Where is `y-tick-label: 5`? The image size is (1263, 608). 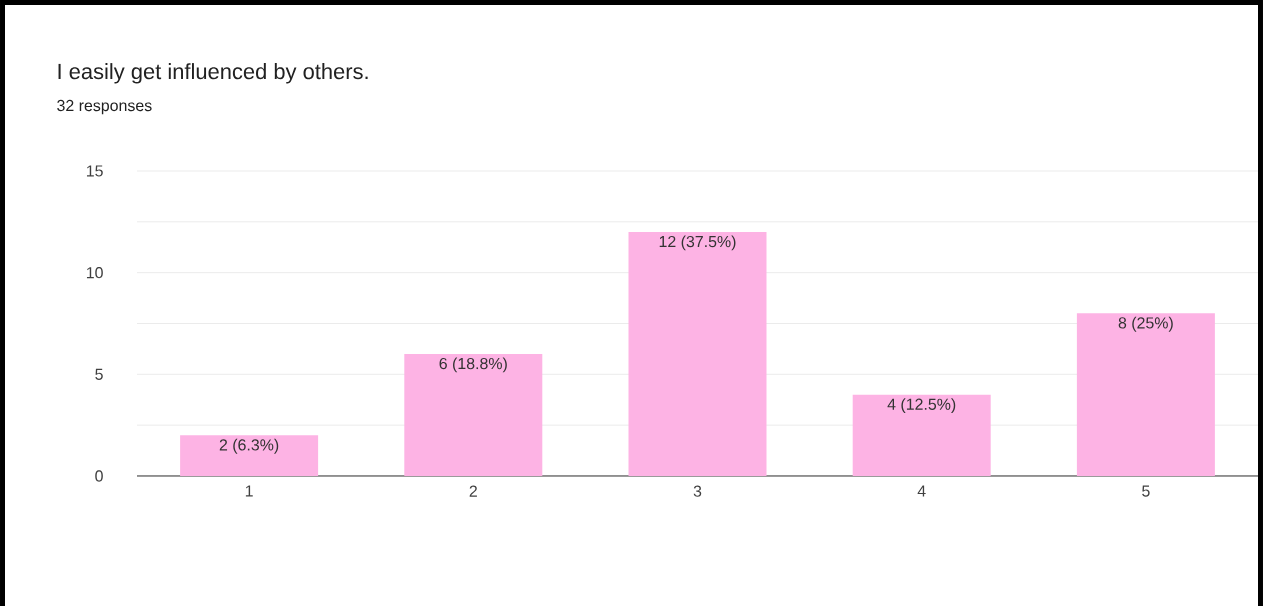
y-tick-label: 5 is located at coordinates (99, 374).